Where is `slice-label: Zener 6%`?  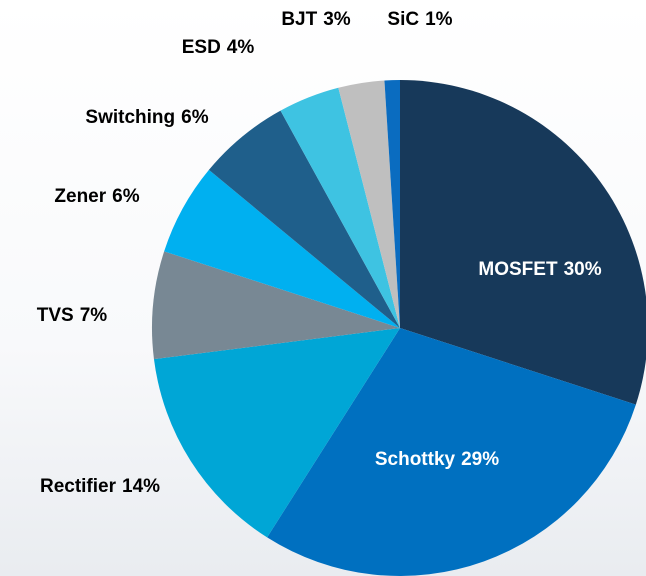 slice-label: Zener 6% is located at coordinates (96, 196).